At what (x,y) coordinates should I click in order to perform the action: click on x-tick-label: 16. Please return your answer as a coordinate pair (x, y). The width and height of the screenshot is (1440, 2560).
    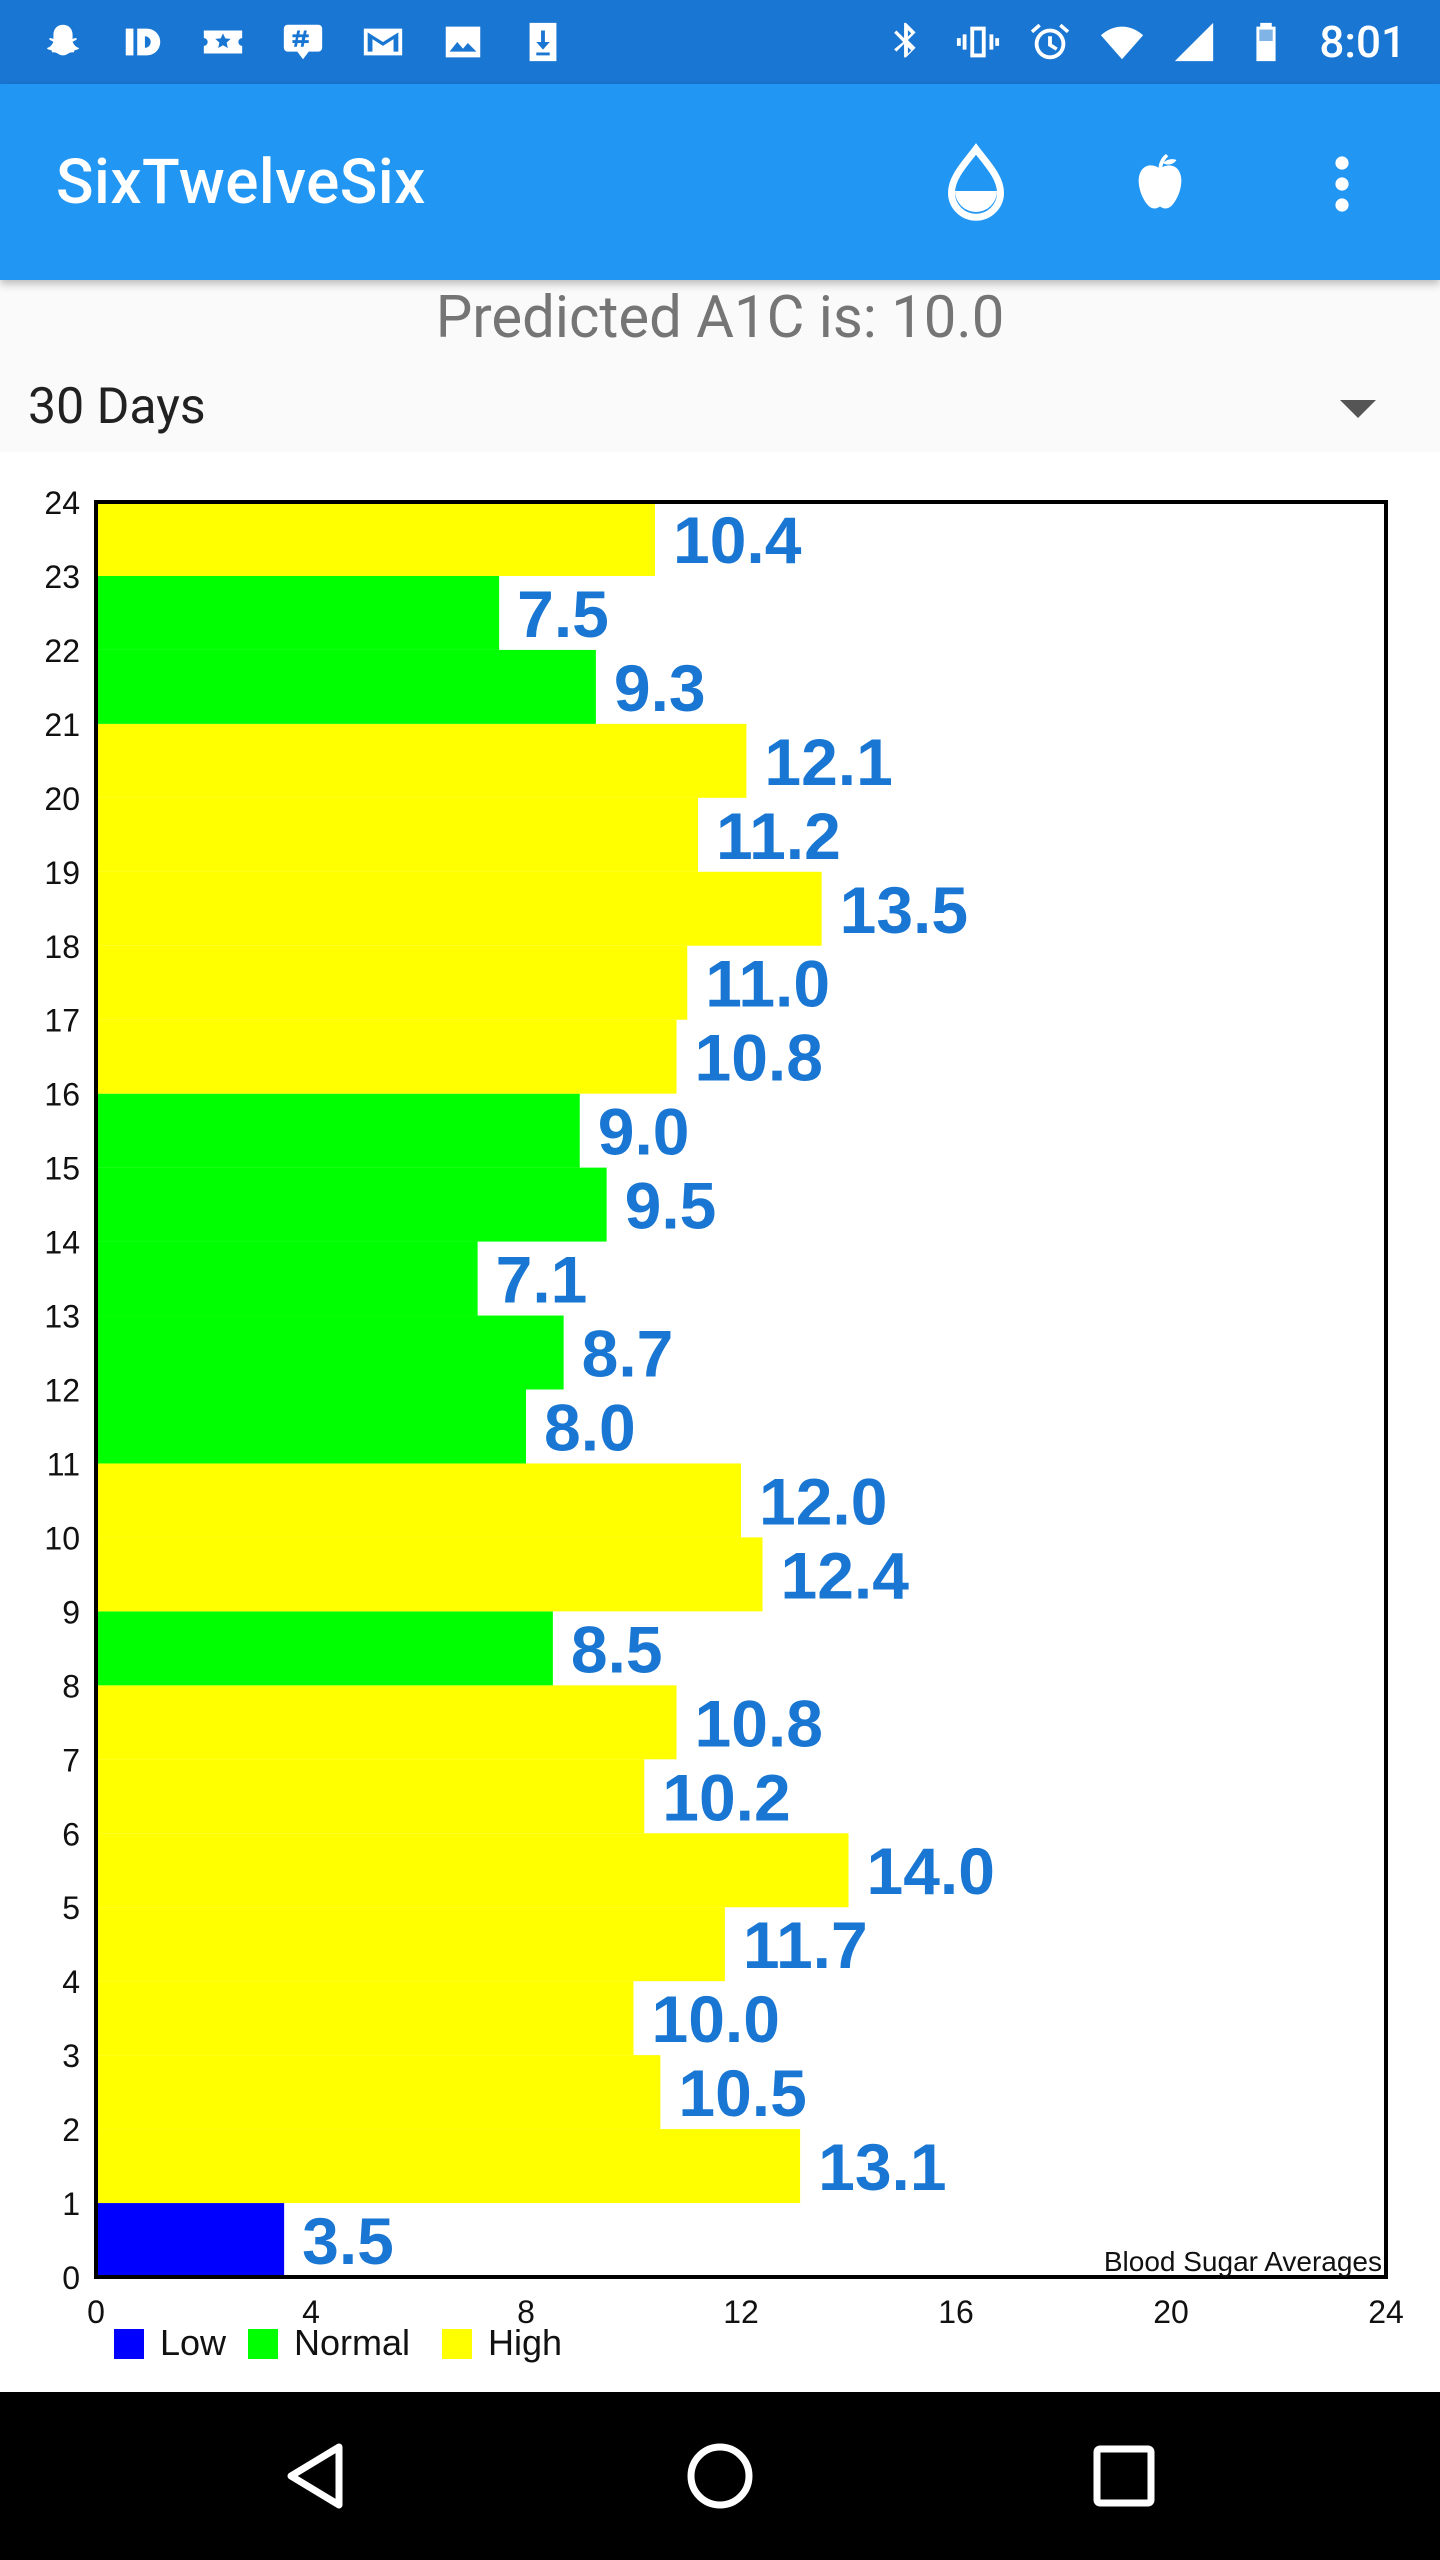
    Looking at the image, I should click on (956, 2312).